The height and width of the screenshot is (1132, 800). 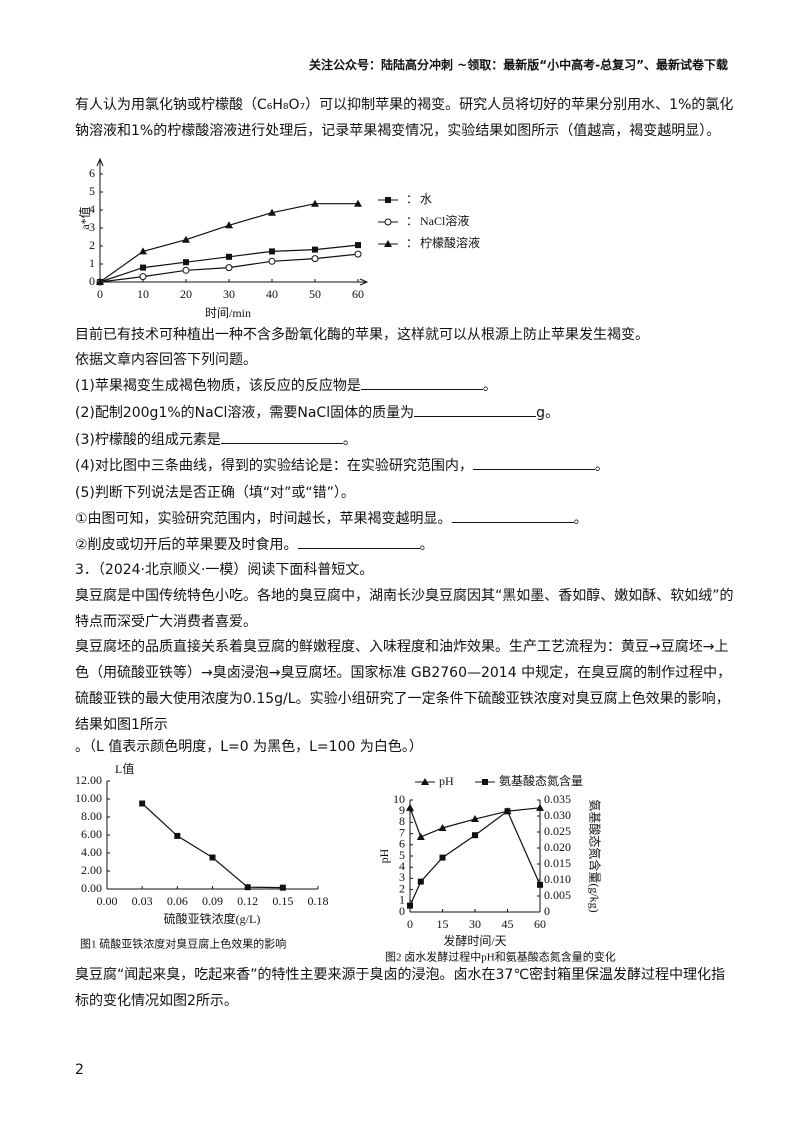 I want to click on y-tick-label: 0, so click(x=92, y=281).